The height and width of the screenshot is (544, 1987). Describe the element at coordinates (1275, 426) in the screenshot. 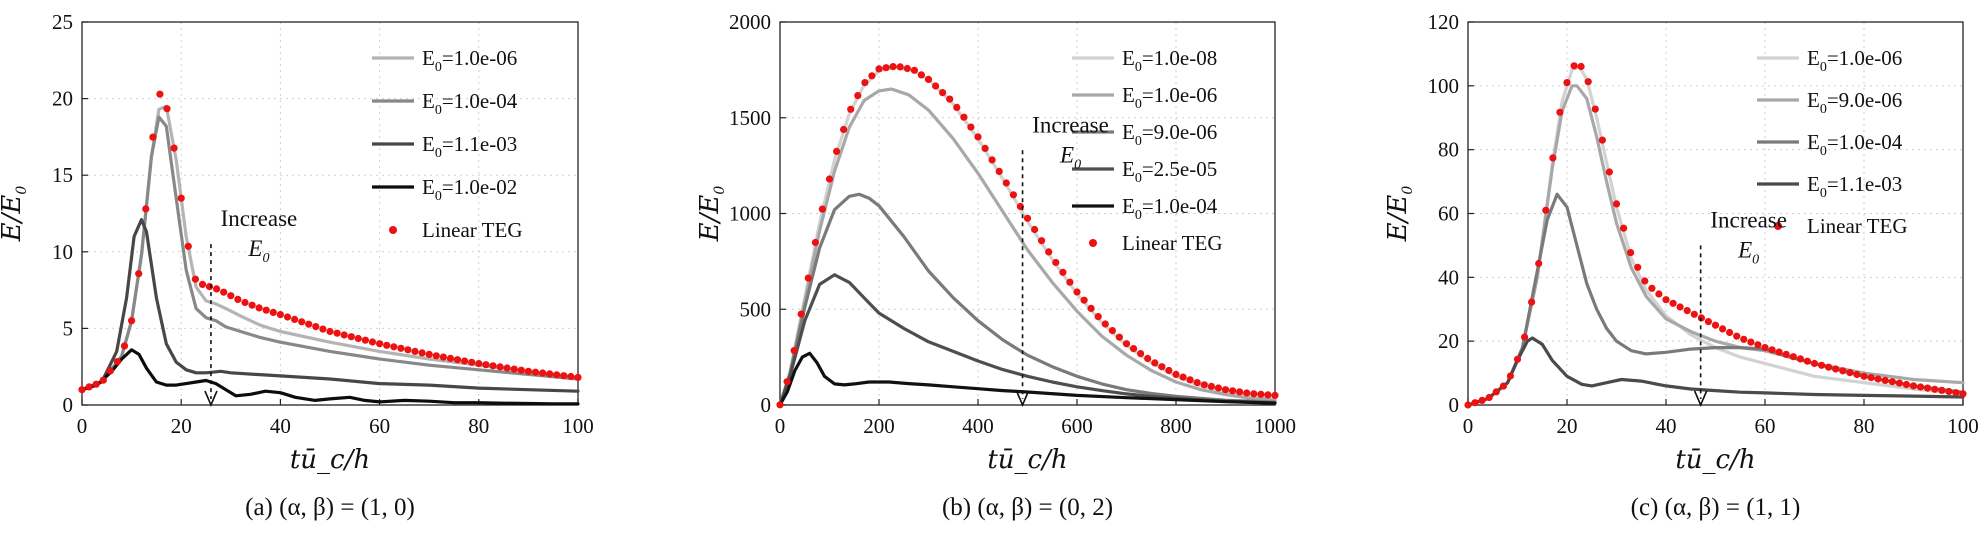

I see `x-tick-label: 1000` at that location.